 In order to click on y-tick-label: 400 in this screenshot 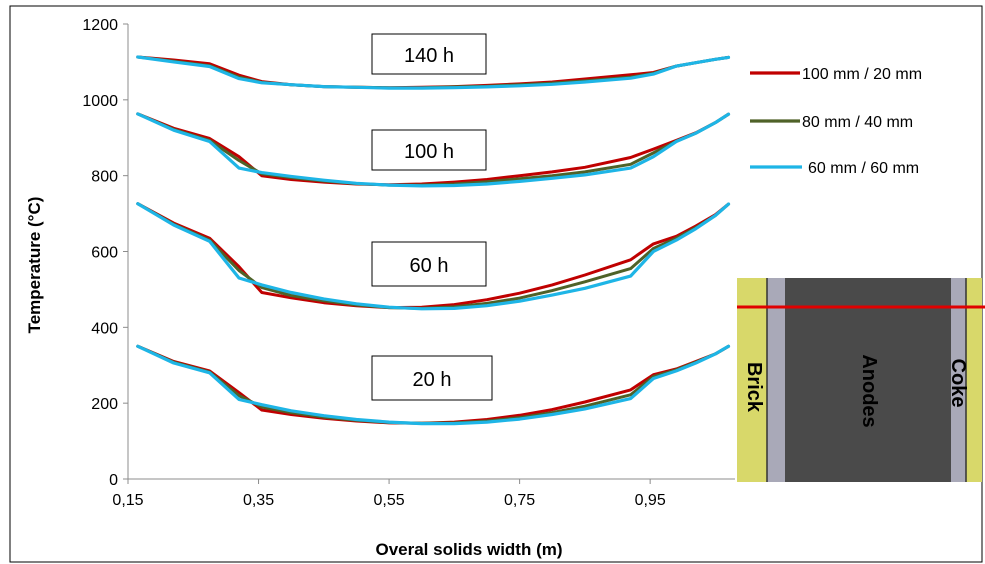, I will do `click(104, 328)`.